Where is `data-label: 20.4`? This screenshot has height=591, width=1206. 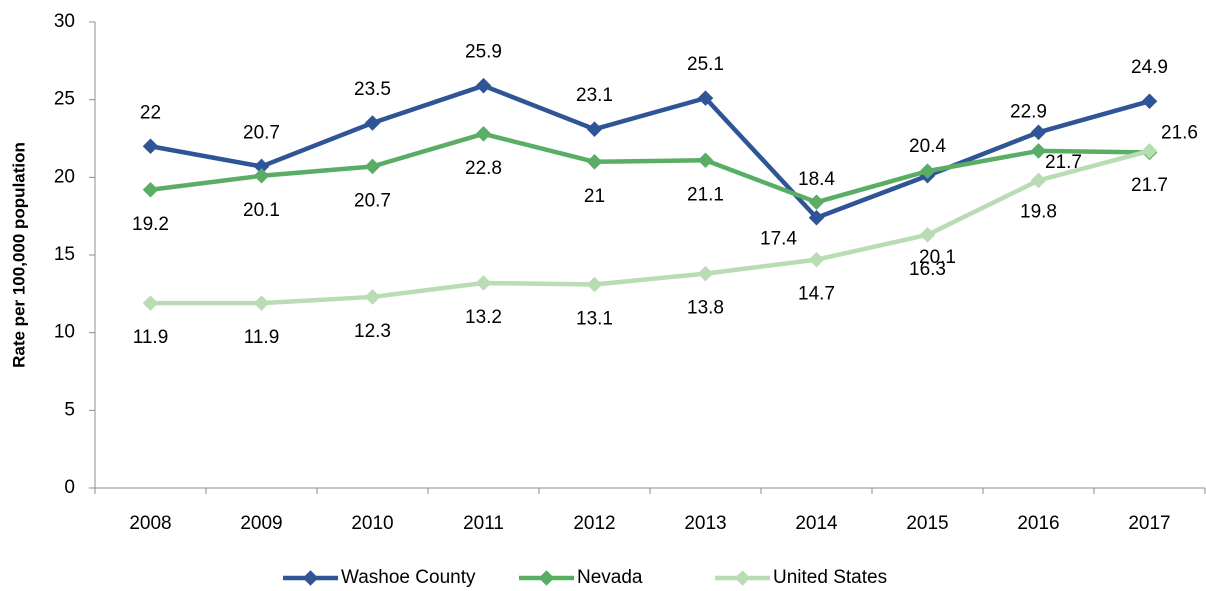
data-label: 20.4 is located at coordinates (927, 146).